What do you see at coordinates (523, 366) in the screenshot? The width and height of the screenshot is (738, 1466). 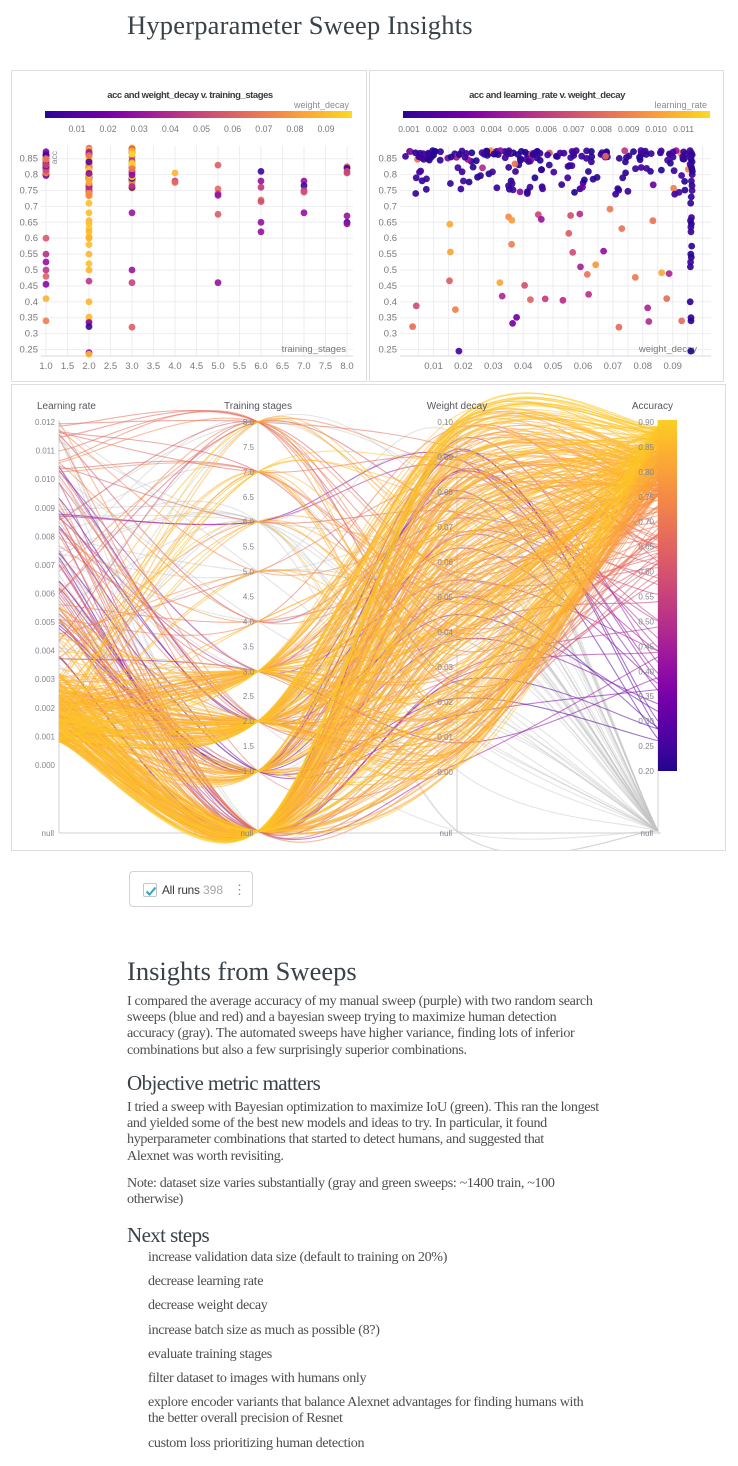 I see `svg-text: 0.04` at bounding box center [523, 366].